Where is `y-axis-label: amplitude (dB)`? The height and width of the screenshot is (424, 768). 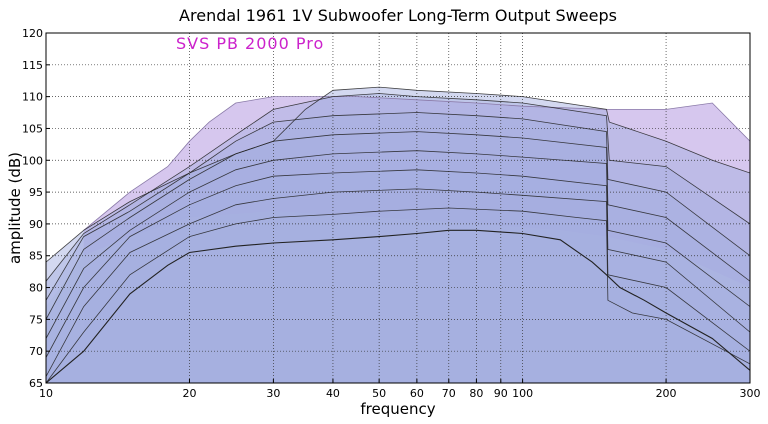
y-axis-label: amplitude (dB) is located at coordinates (15, 208).